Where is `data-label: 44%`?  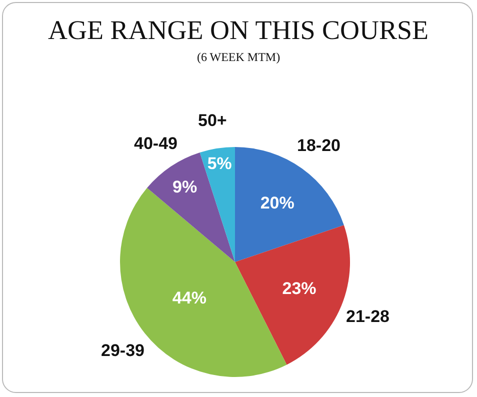 data-label: 44% is located at coordinates (189, 298).